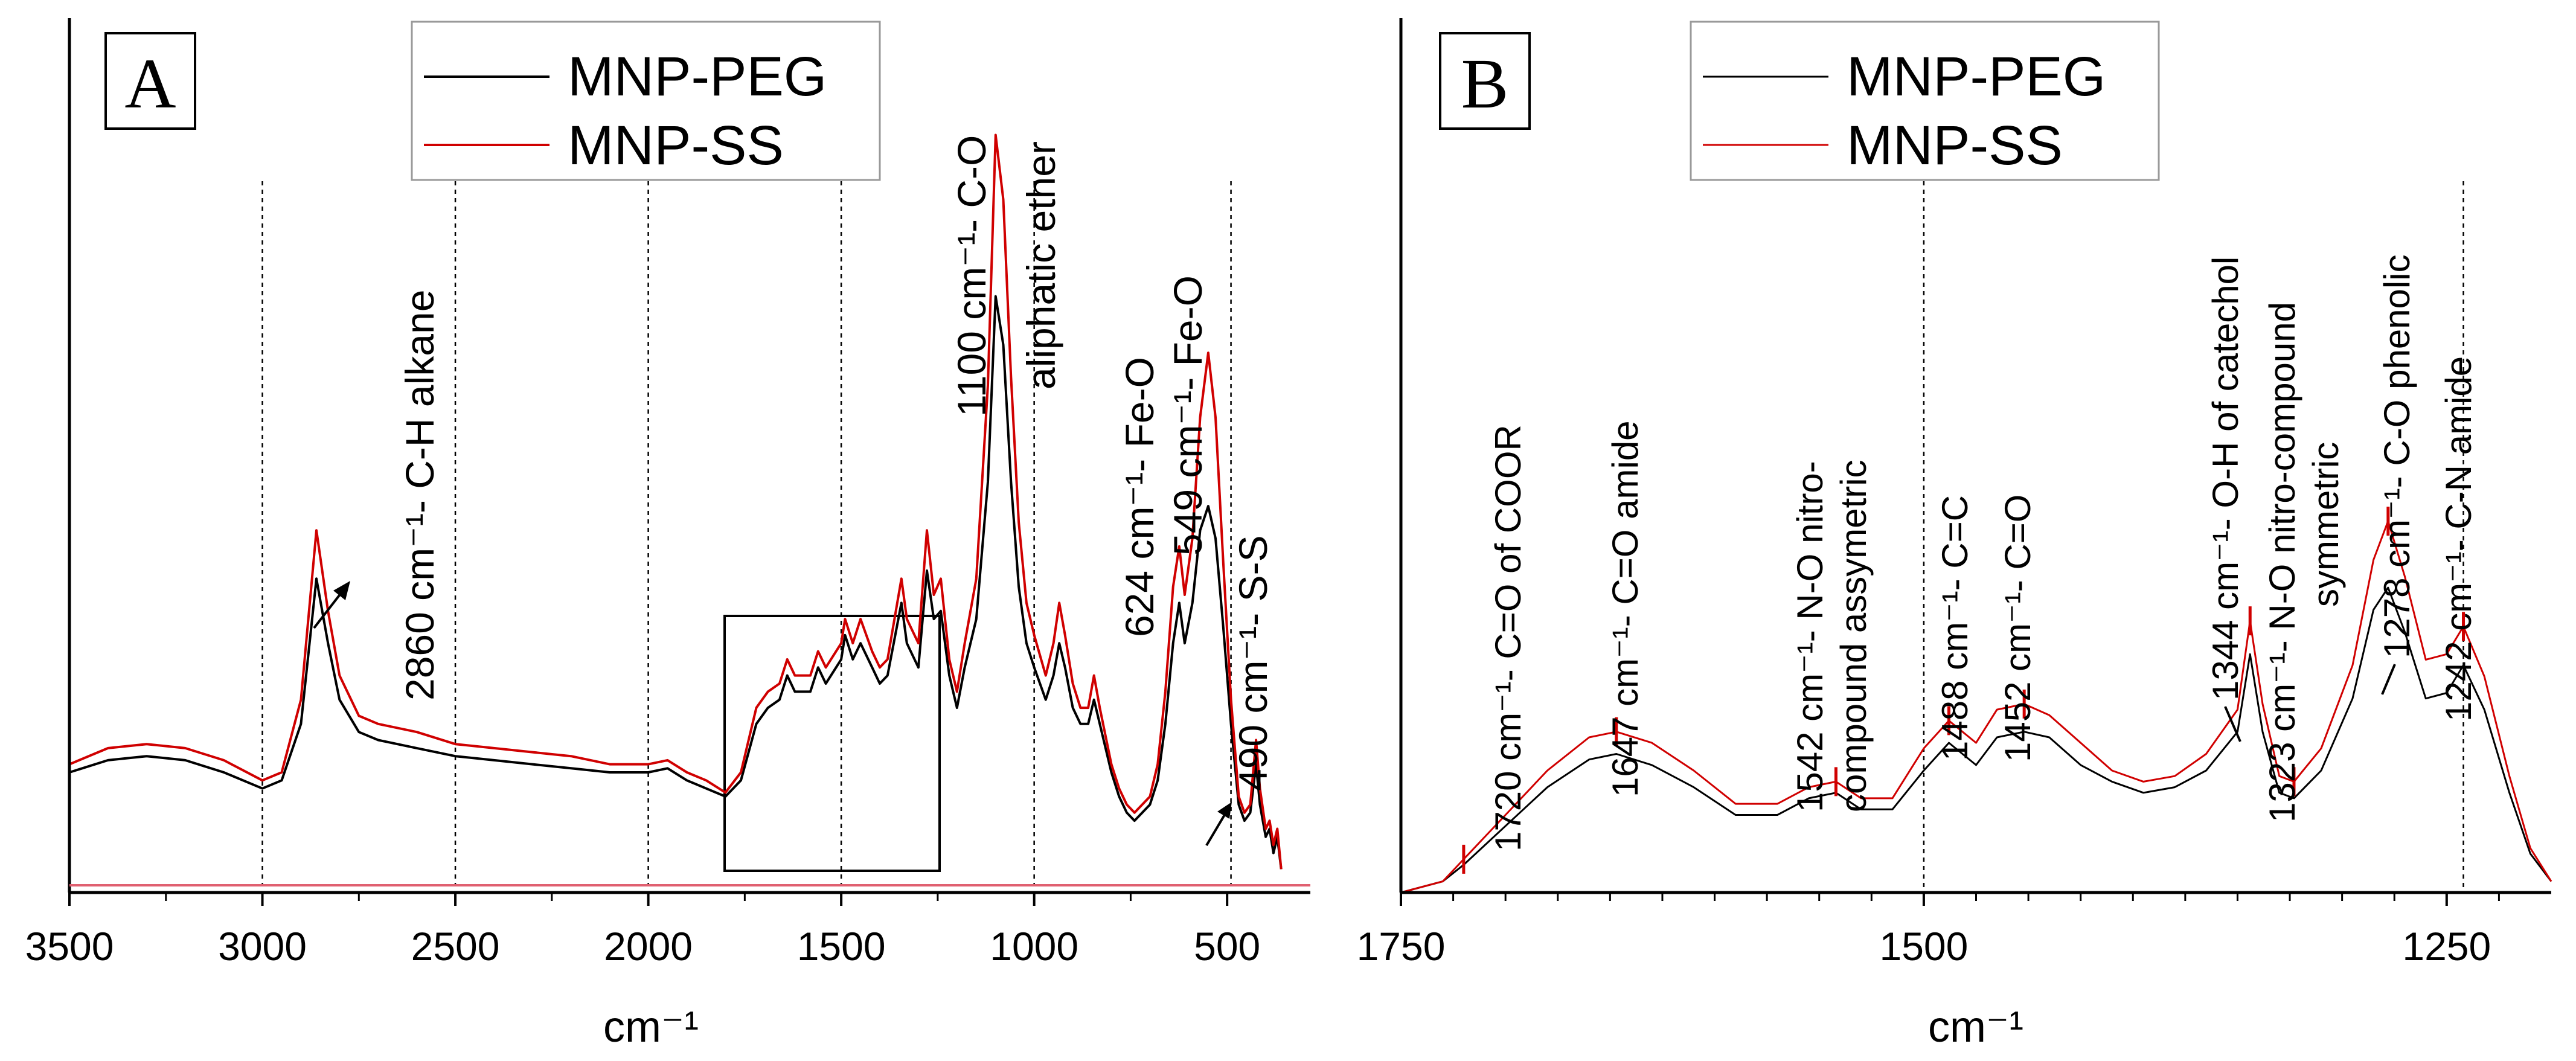 The image size is (2576, 1061). What do you see at coordinates (1253, 663) in the screenshot?
I see `annotation-490-s-s: 490 cm⁻¹- S-S` at bounding box center [1253, 663].